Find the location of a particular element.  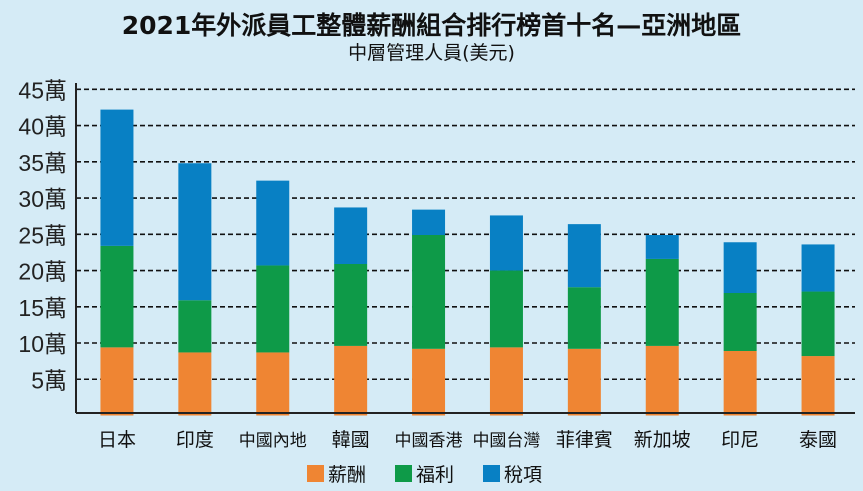

legend-label: 薪酬 is located at coordinates (347, 475).